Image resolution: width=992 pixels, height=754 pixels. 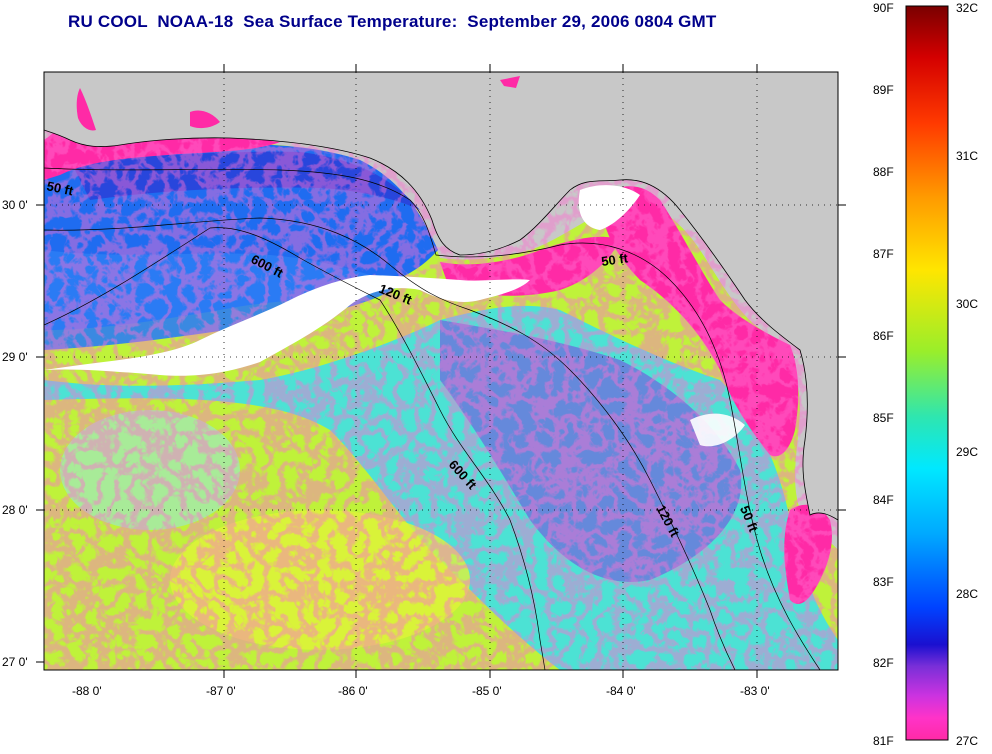 What do you see at coordinates (967, 8) in the screenshot?
I see `colorbar-c-32: 32C` at bounding box center [967, 8].